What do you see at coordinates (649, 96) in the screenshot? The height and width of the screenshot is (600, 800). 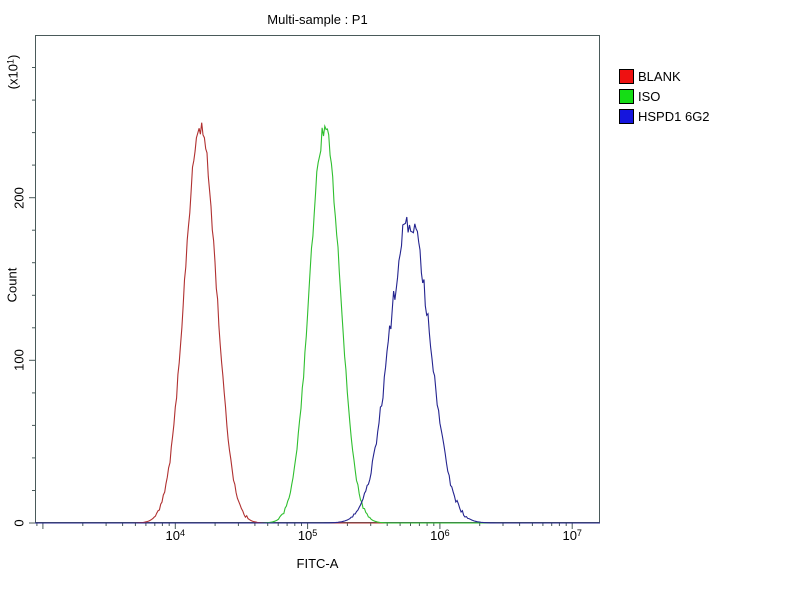 I see `legend-label: ISO` at bounding box center [649, 96].